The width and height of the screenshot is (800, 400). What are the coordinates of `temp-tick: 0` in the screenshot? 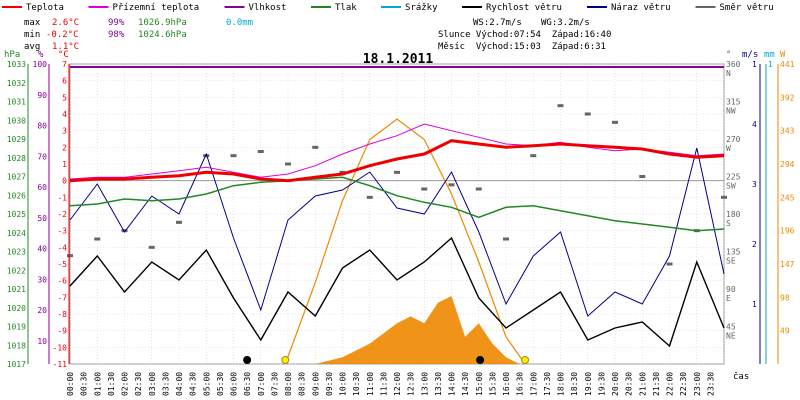 It's located at (64, 181).